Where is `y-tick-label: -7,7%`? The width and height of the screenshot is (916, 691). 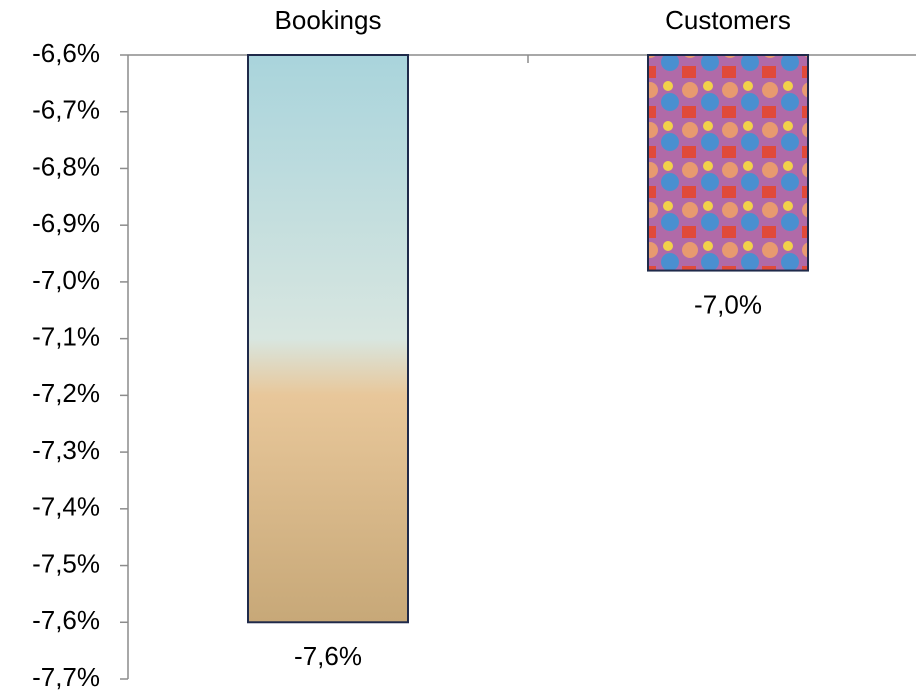 y-tick-label: -7,7% is located at coordinates (66, 676).